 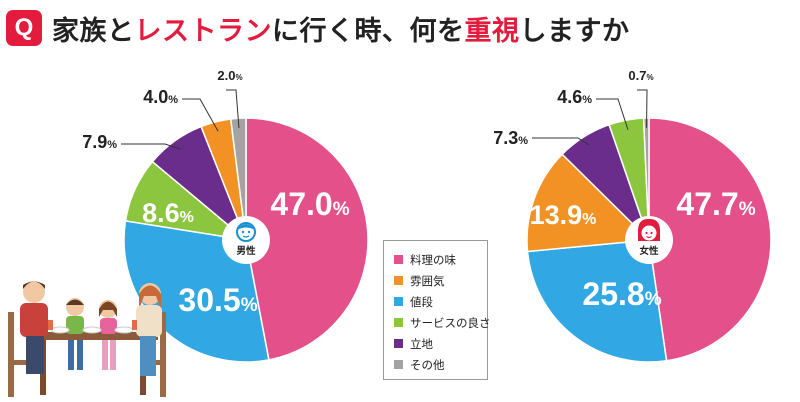 What do you see at coordinates (492, 31) in the screenshot?
I see `title-part-highlight: 重視` at bounding box center [492, 31].